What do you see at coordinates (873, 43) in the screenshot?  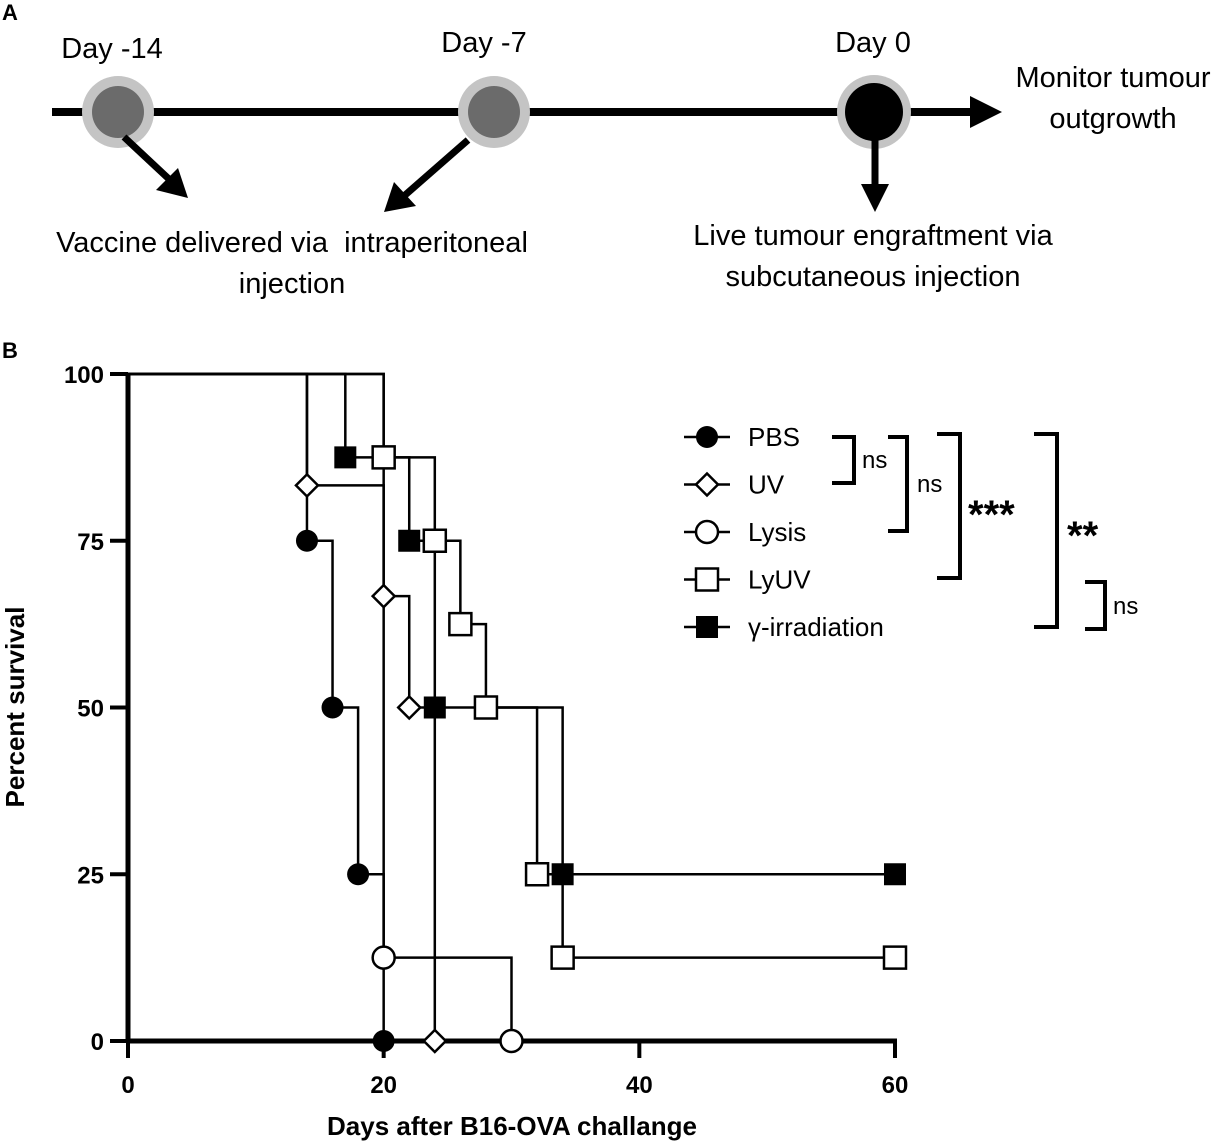 I see `day-0-label: Day 0` at bounding box center [873, 43].